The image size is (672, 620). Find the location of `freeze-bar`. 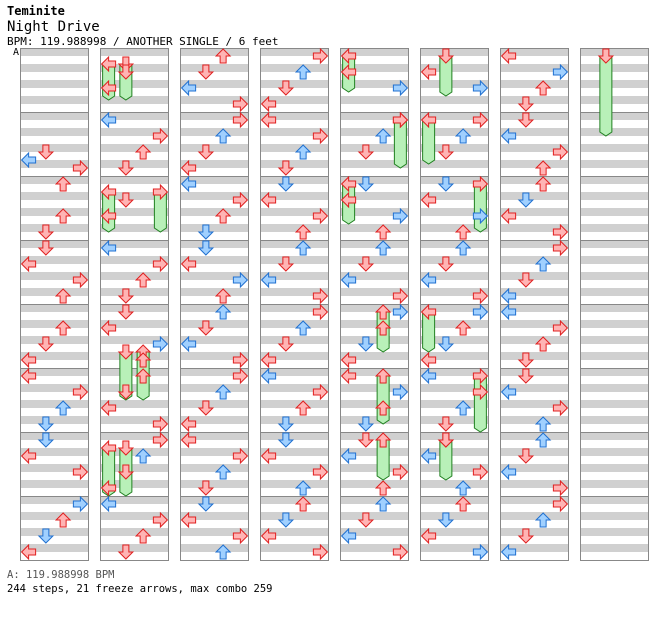

freeze-bar is located at coordinates (606, 96).